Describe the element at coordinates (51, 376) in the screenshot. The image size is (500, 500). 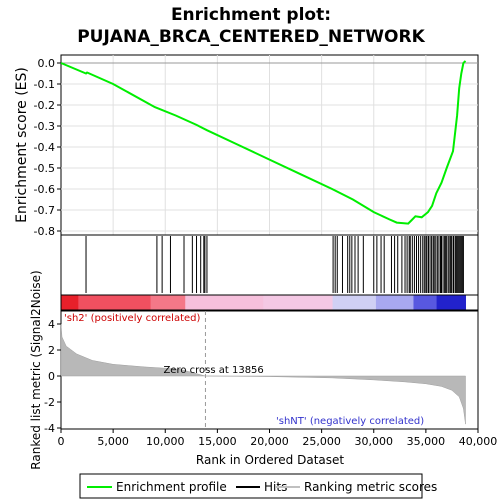
I see `metric-tick-label: 0` at that location.